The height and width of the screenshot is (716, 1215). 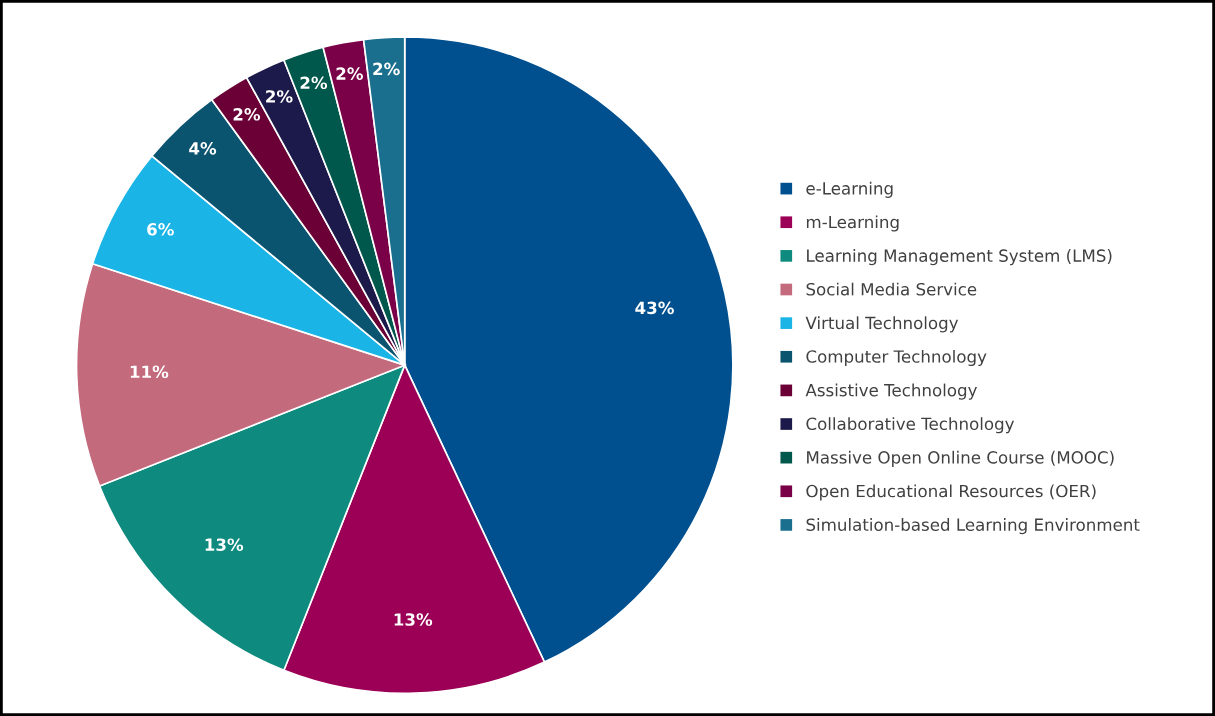 I want to click on legend-label: Collaborative Technology, so click(x=910, y=425).